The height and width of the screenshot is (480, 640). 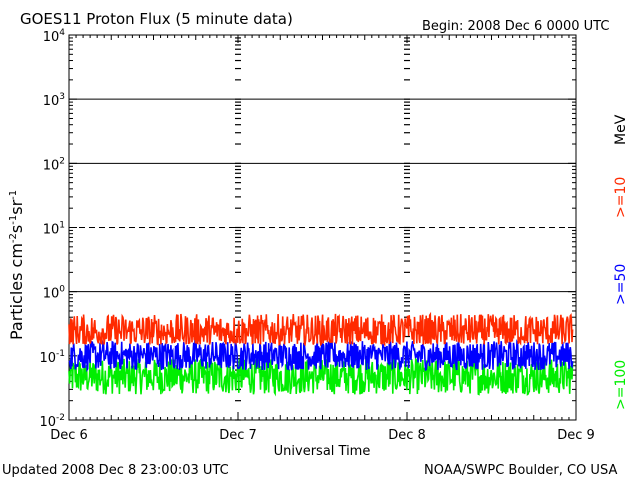 What do you see at coordinates (621, 197) in the screenshot?
I see `legend-10mev: >=10` at bounding box center [621, 197].